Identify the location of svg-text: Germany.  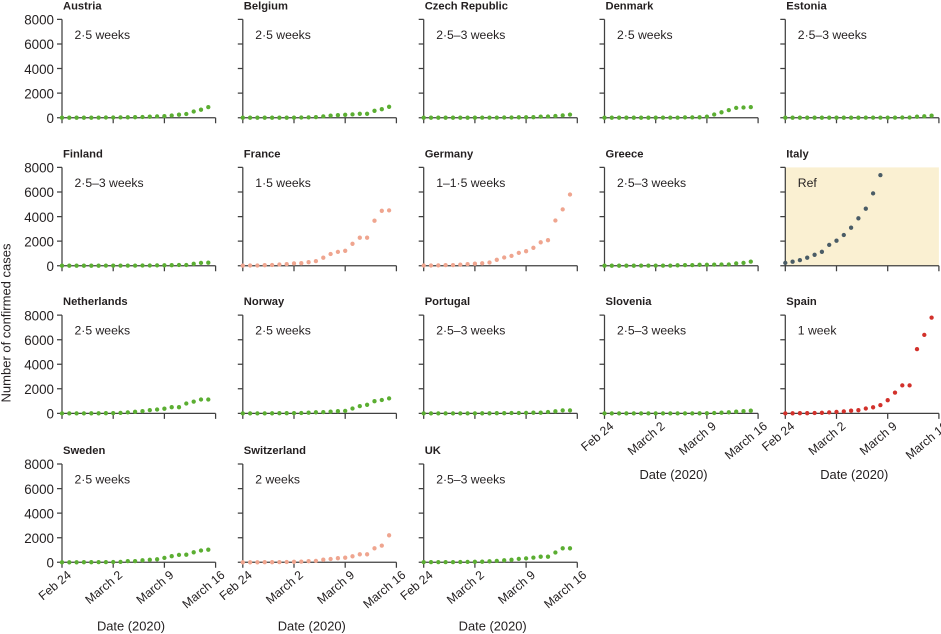
(449, 155).